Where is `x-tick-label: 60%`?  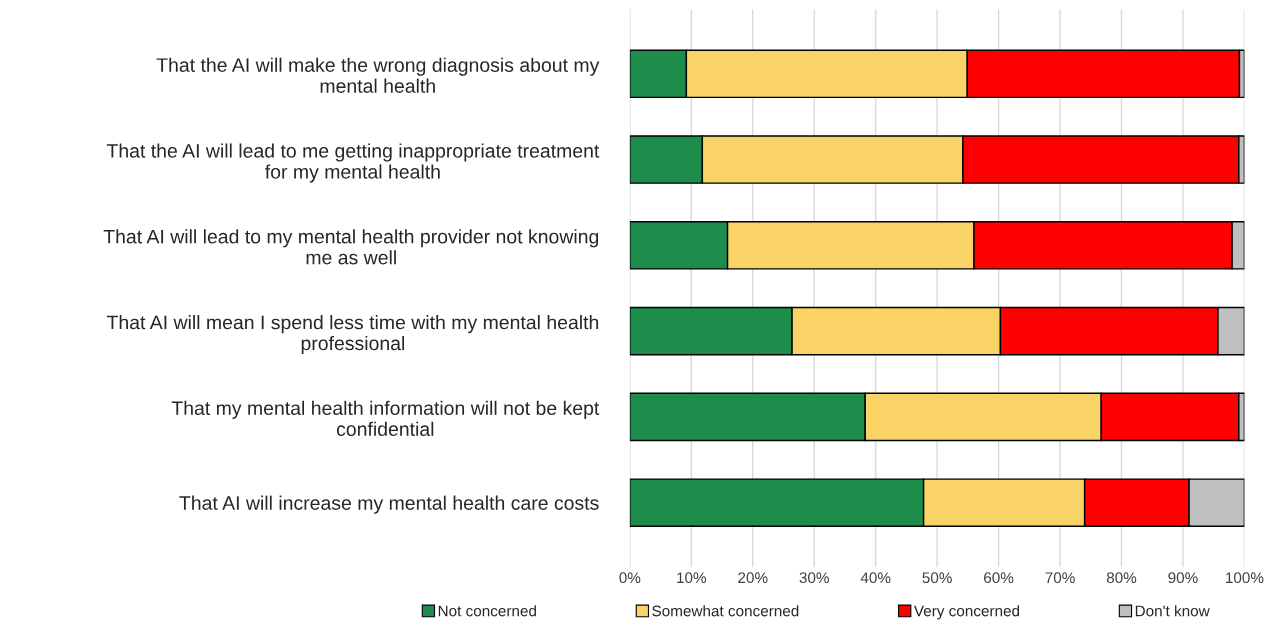
x-tick-label: 60% is located at coordinates (999, 578).